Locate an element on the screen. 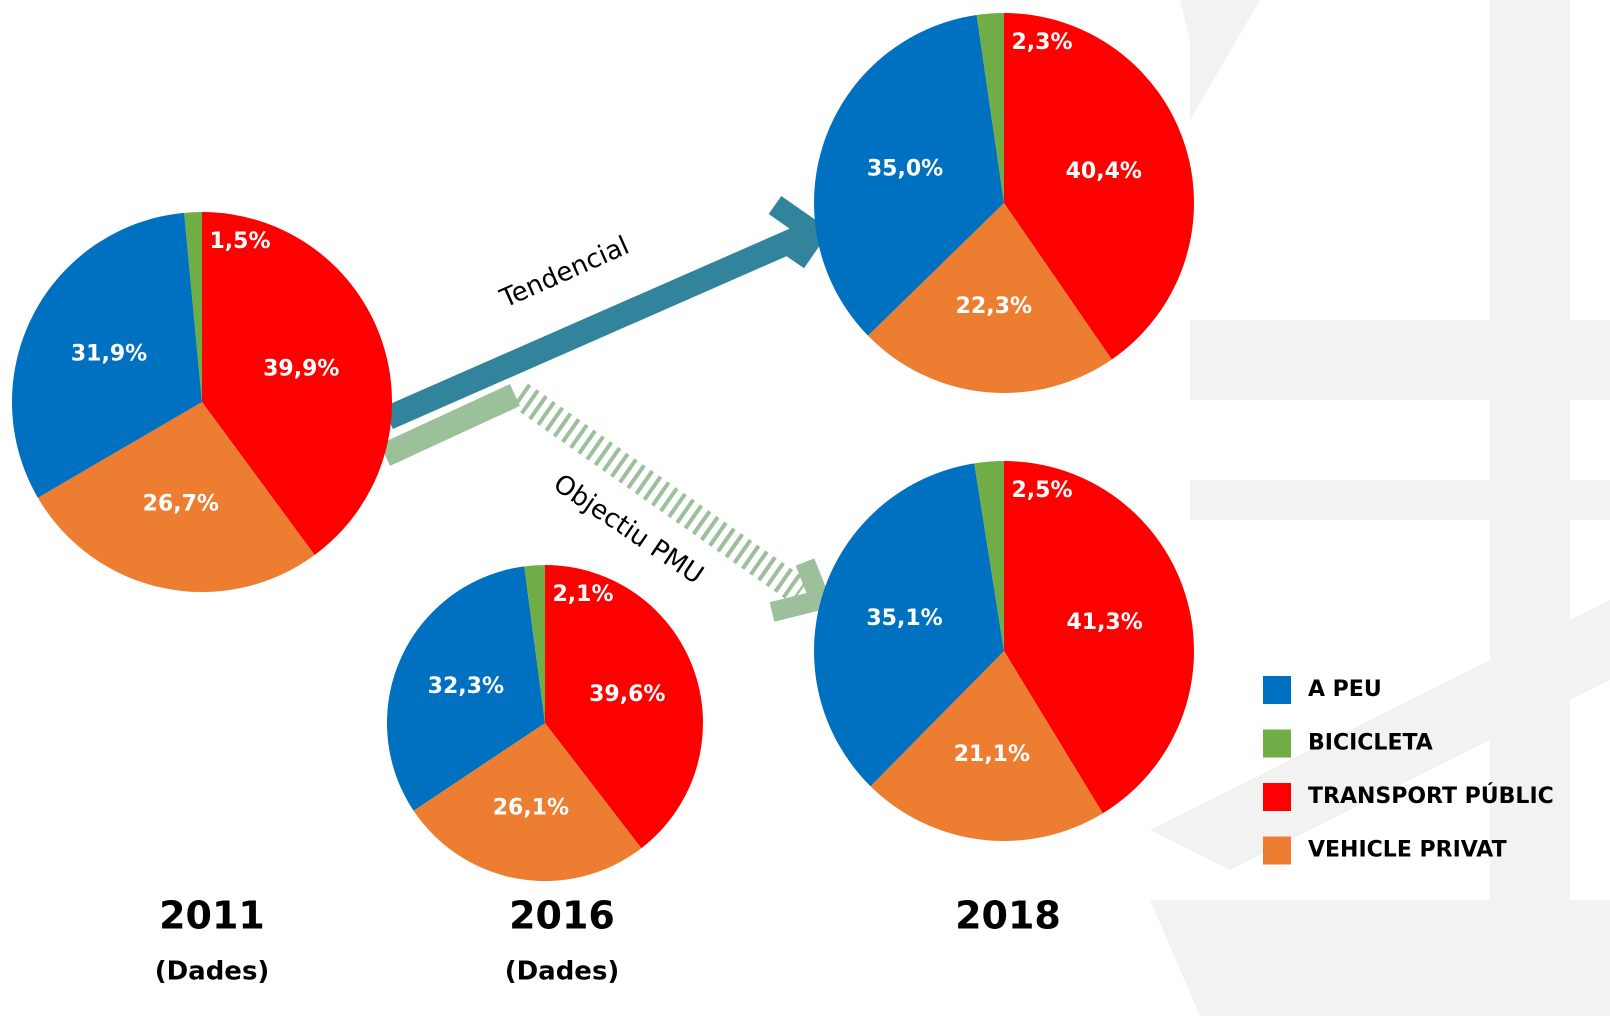  data-label: 41,3% is located at coordinates (1104, 622).